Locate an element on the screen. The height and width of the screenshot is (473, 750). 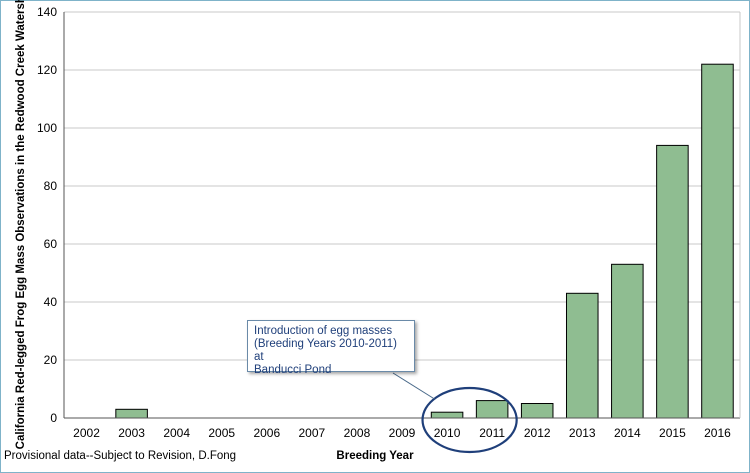
bar-2012 is located at coordinates (537, 411).